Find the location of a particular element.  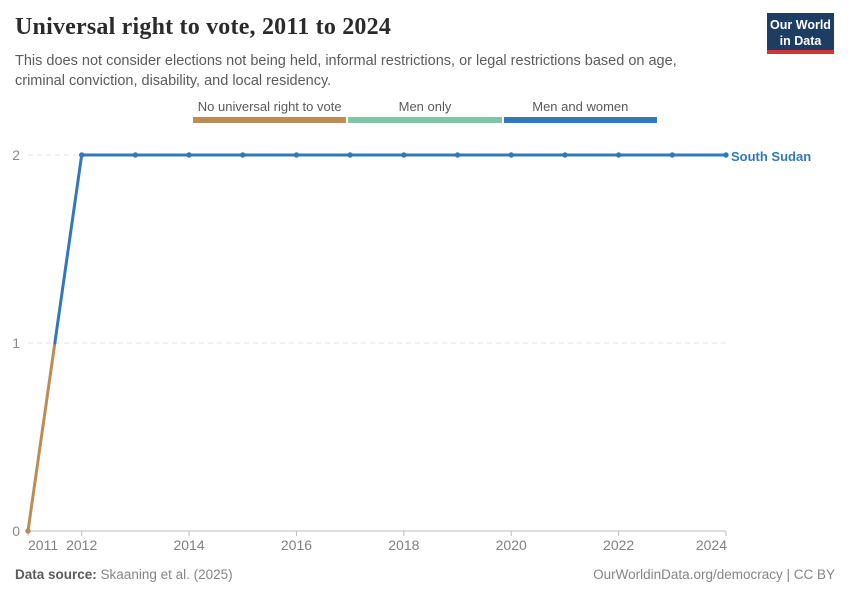

owid-logo-text: Our World in Data is located at coordinates (800, 33).